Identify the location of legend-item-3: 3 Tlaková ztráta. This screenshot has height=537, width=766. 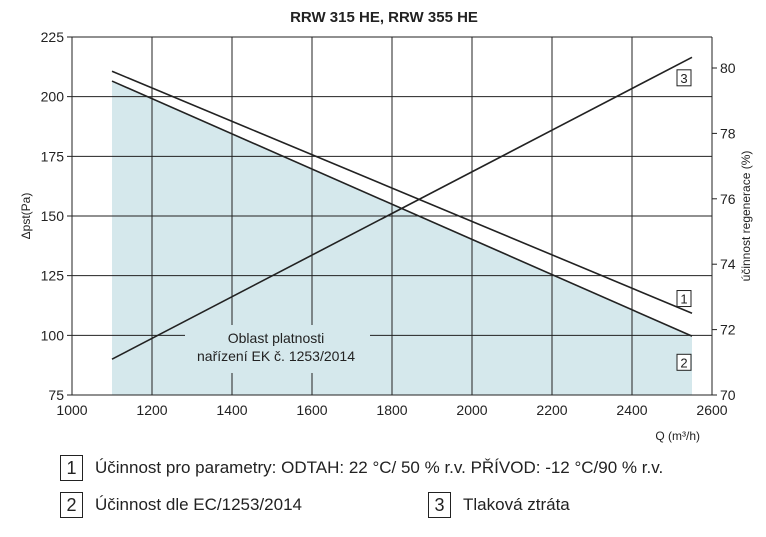
(499, 505).